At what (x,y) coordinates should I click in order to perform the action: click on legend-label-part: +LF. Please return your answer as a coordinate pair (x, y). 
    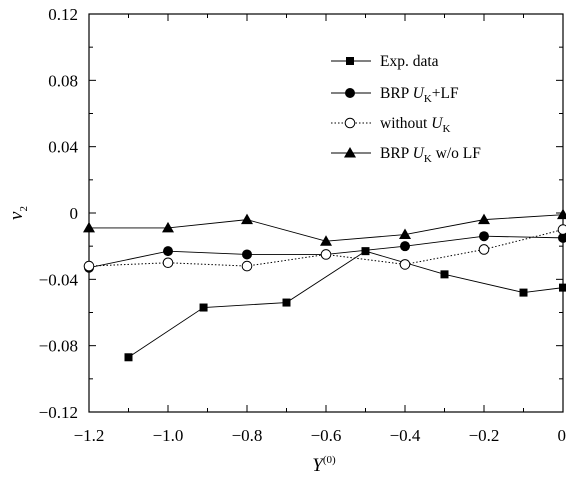
    Looking at the image, I should click on (445, 93).